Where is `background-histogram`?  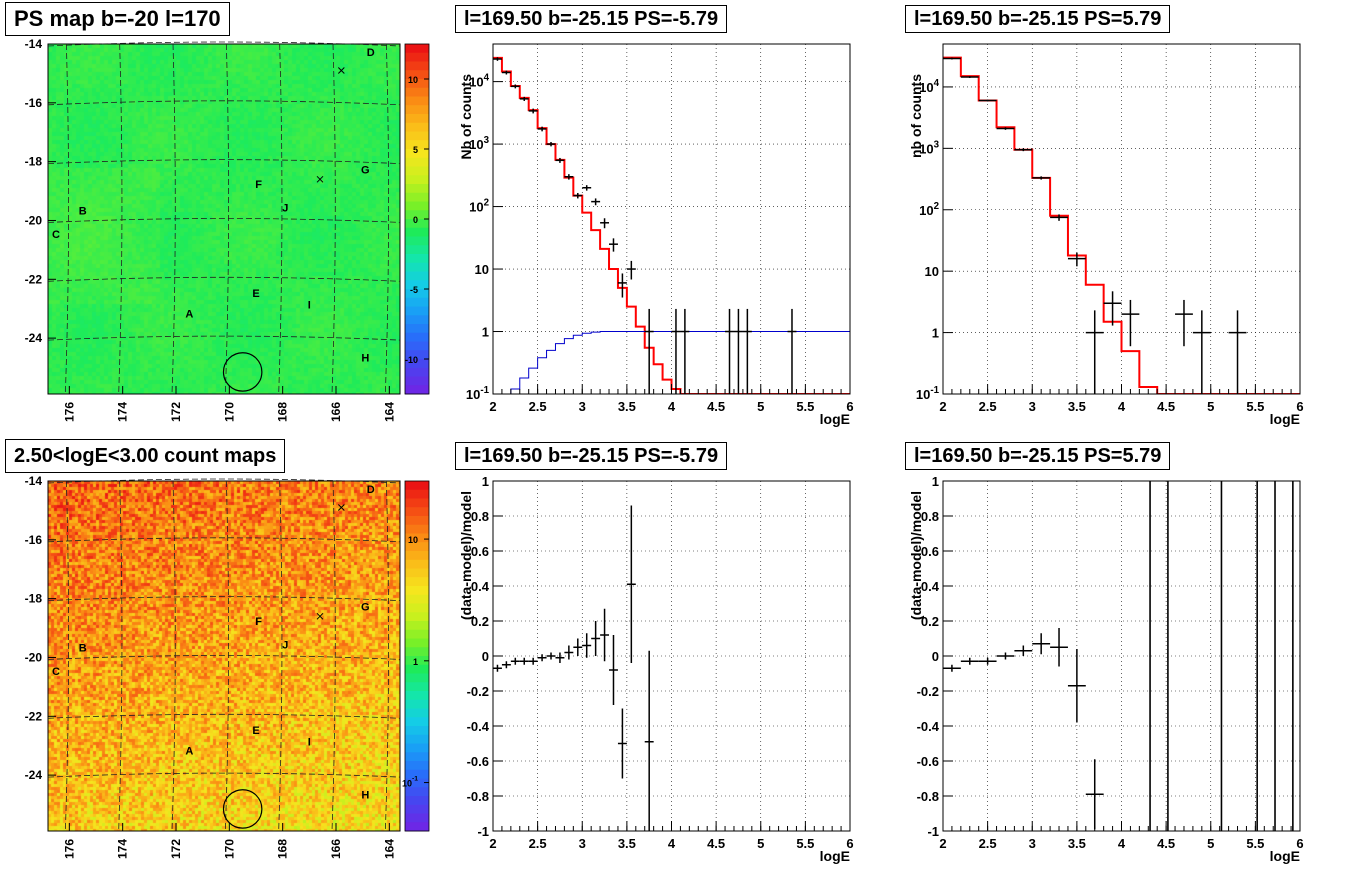 background-histogram is located at coordinates (671, 362).